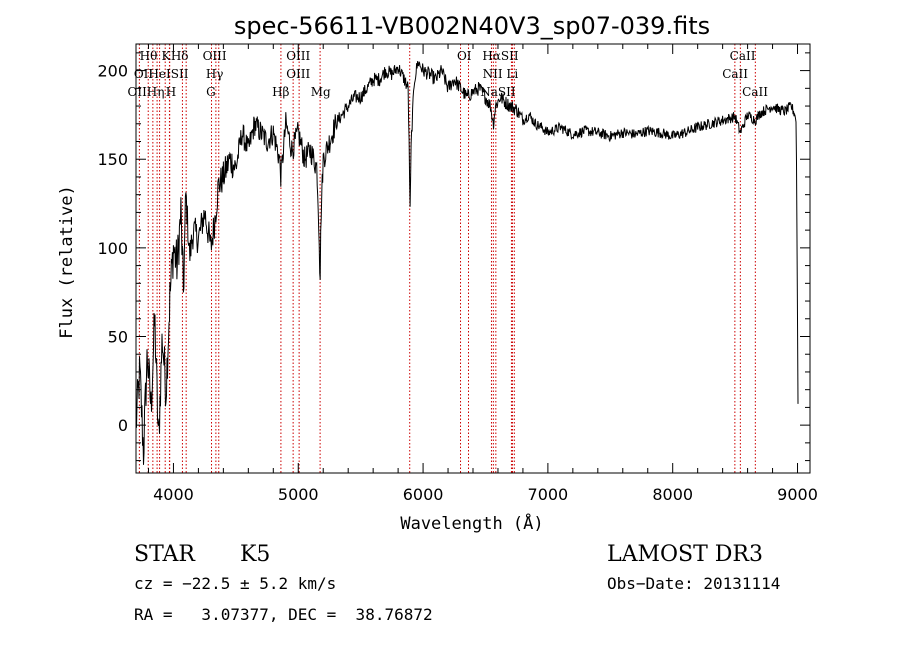 This screenshot has height=649, width=900. I want to click on line-label: Hβ, so click(280, 92).